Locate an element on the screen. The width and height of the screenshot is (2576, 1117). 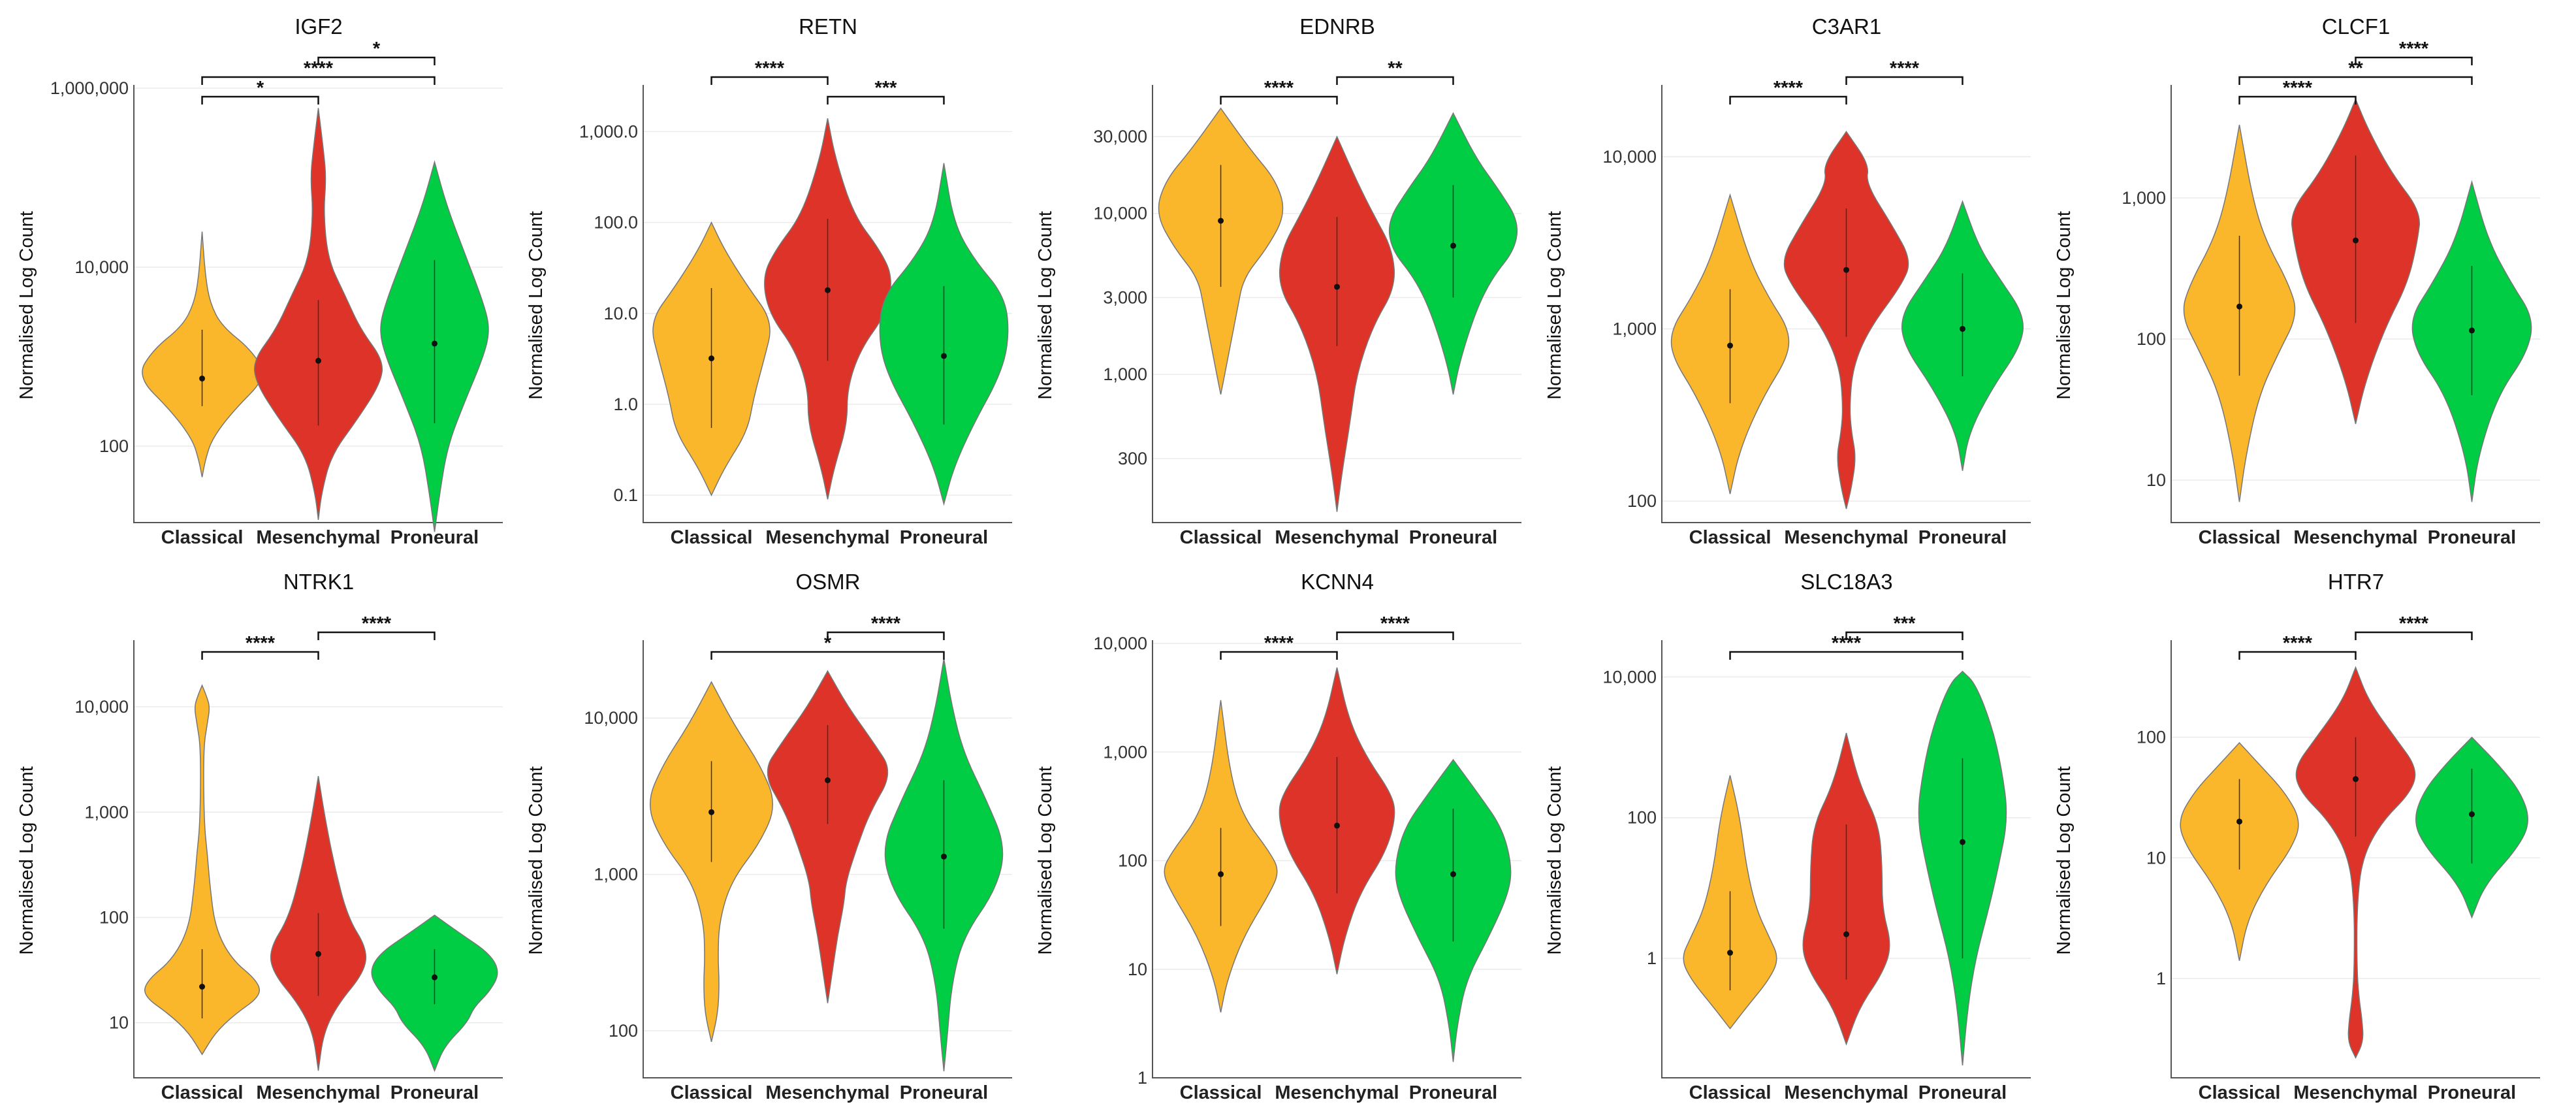
y-tick-label: 300 is located at coordinates (1133, 458).